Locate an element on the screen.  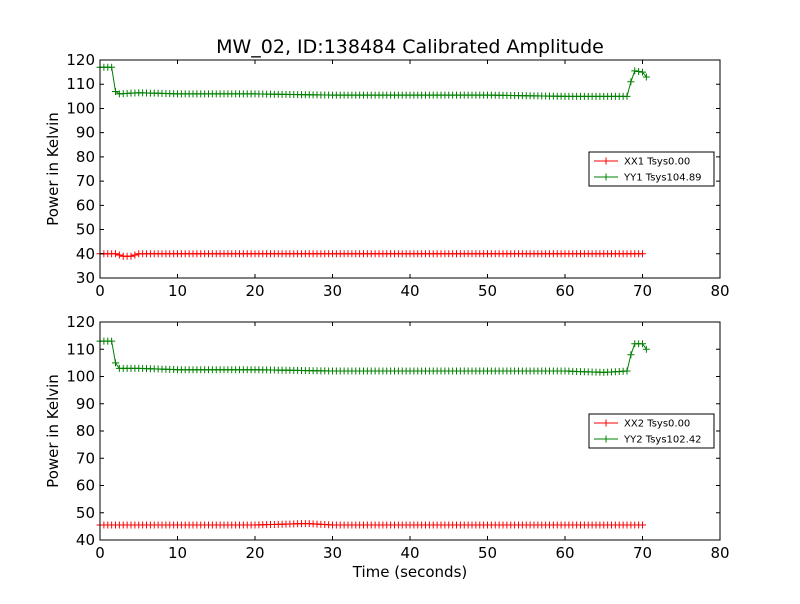
legend-entry-label: XX1 Tsys0.00 is located at coordinates (657, 162).